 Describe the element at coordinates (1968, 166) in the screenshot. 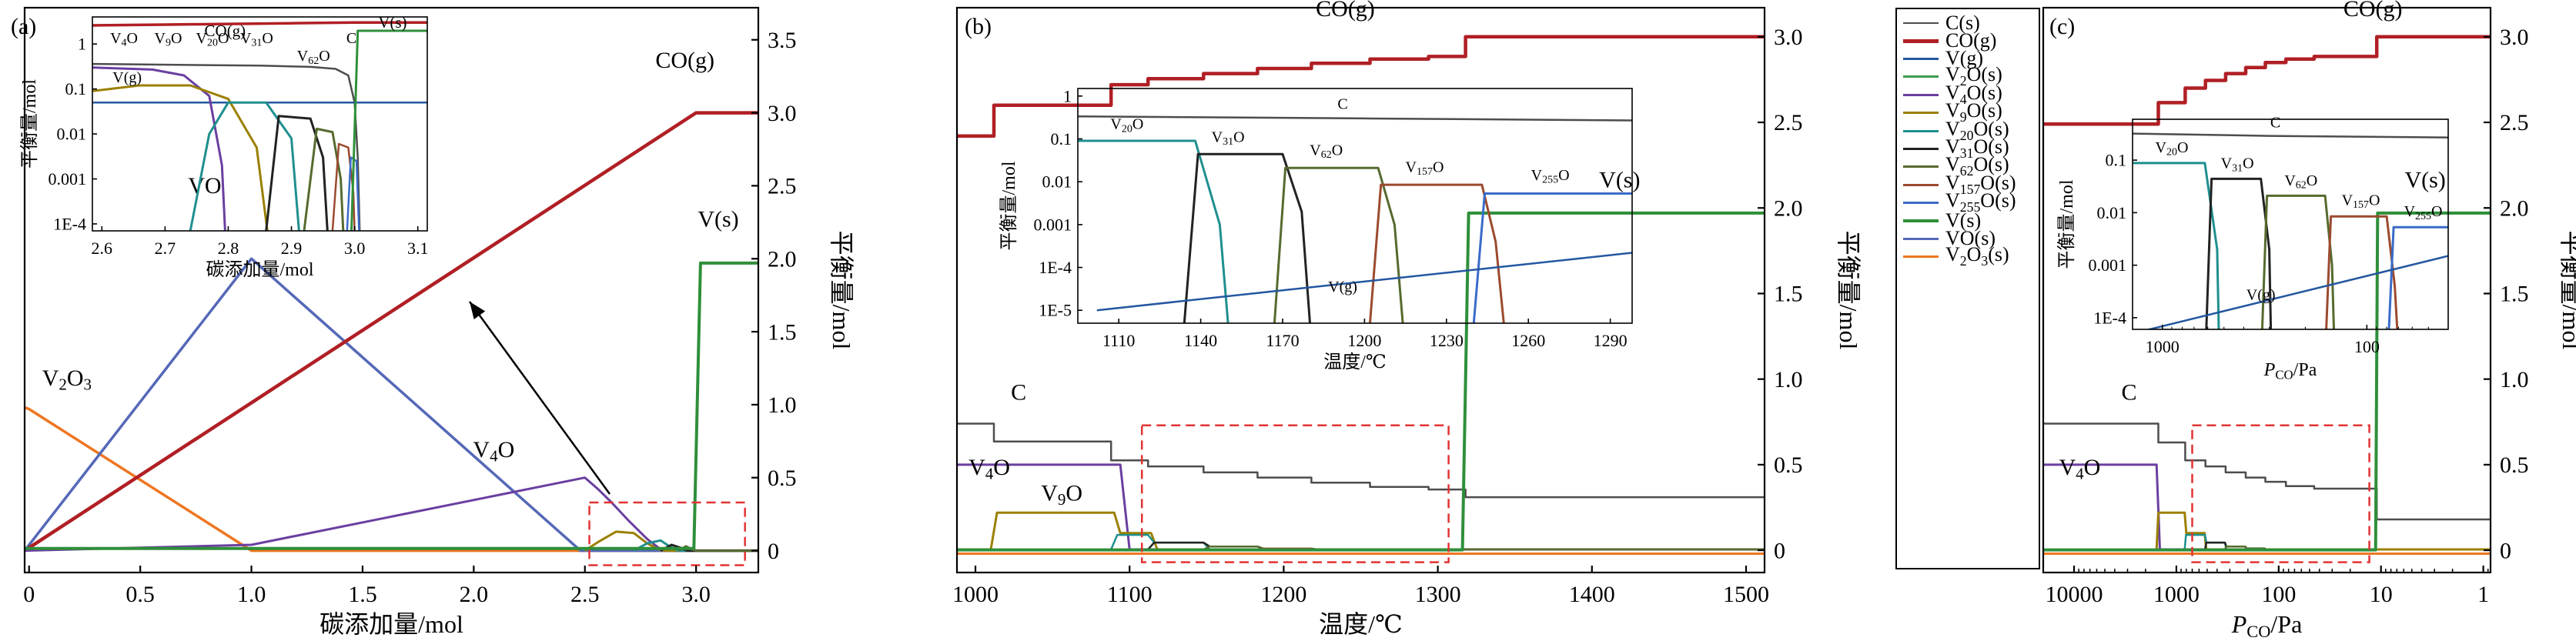

I see `legend-item: V62O(s)` at that location.